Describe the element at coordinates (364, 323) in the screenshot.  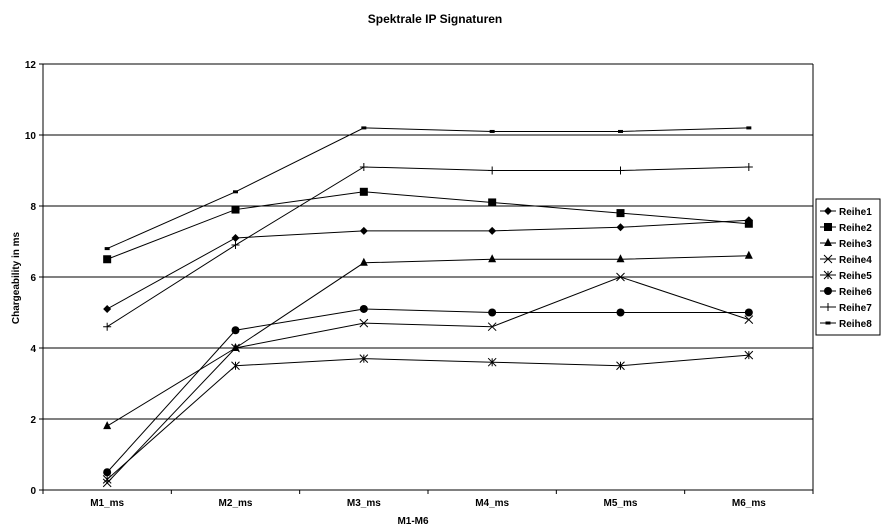
I see `point-reihe4-M3_ms` at that location.